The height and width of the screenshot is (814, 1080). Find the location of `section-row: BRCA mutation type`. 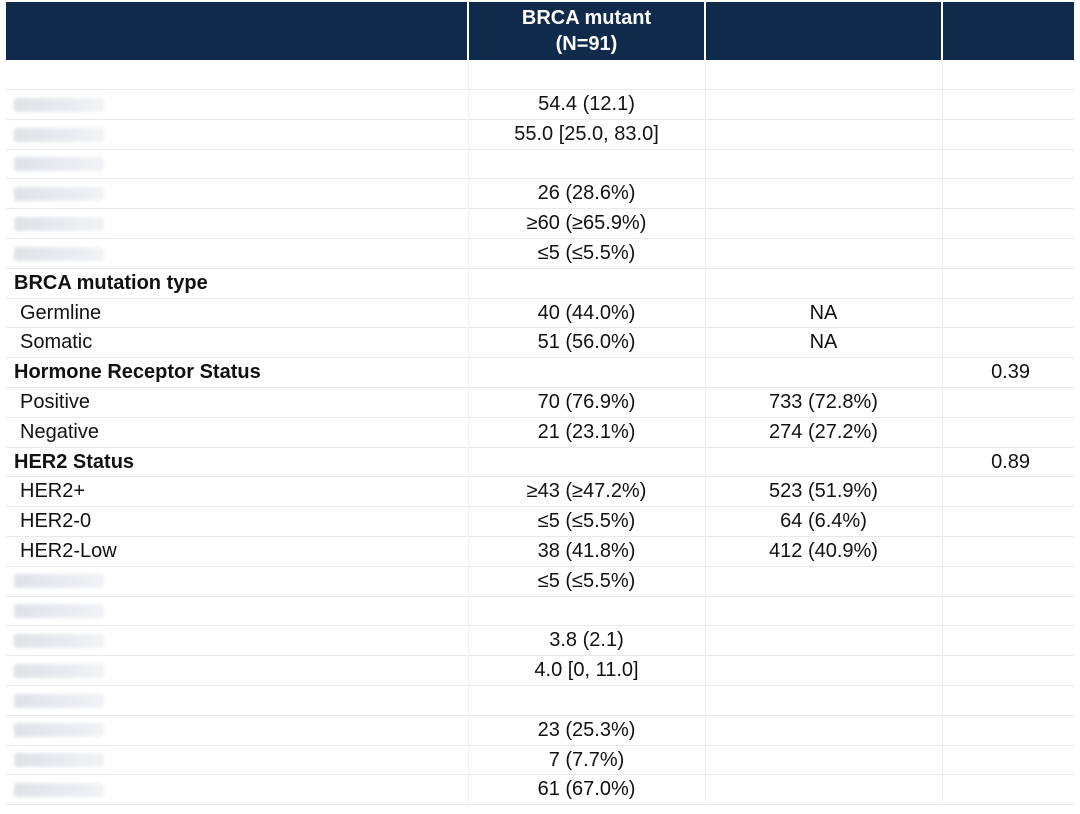

section-row: BRCA mutation type is located at coordinates (540, 284).